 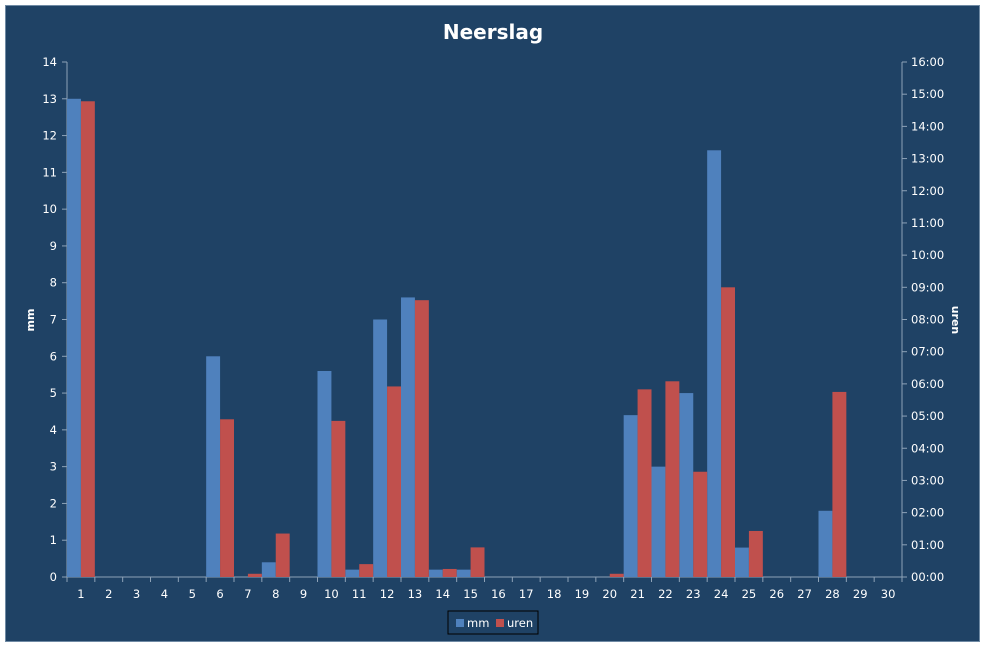 What do you see at coordinates (927, 223) in the screenshot?
I see `y2-tick-label: 11:00` at bounding box center [927, 223].